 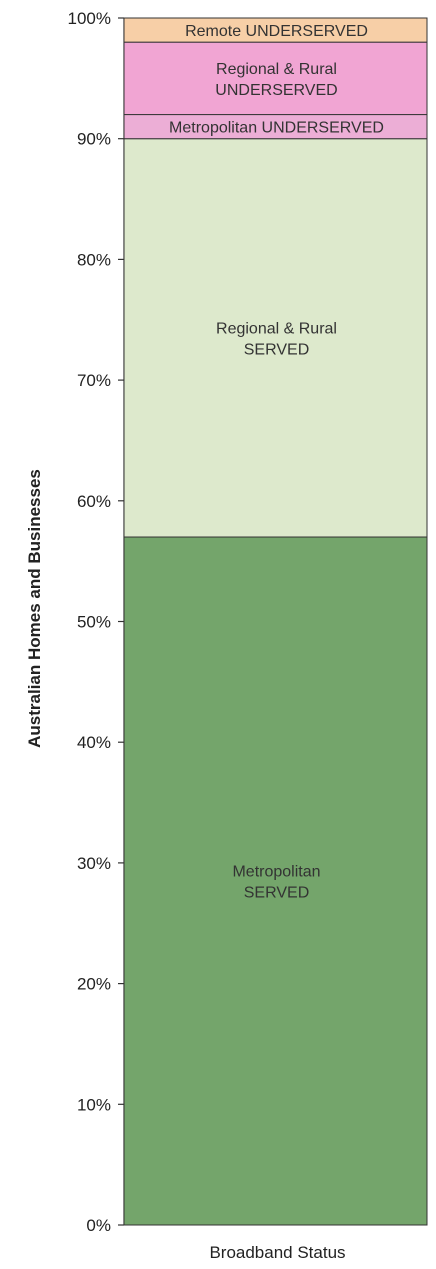 I want to click on y-tick-label: 50%, so click(x=94, y=622).